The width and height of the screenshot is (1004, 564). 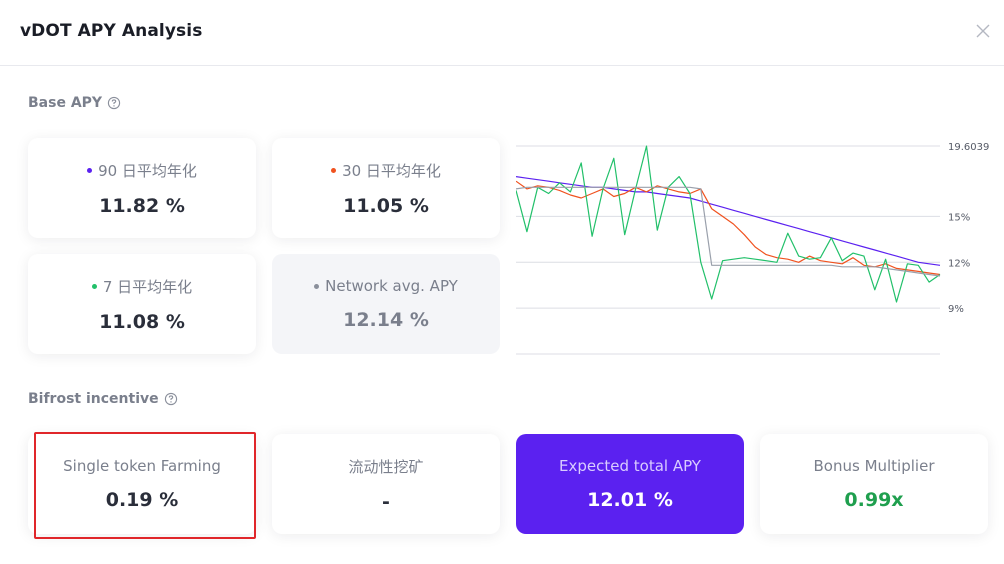 I want to click on bonus-multiplier-value: 0.99x, so click(x=874, y=500).